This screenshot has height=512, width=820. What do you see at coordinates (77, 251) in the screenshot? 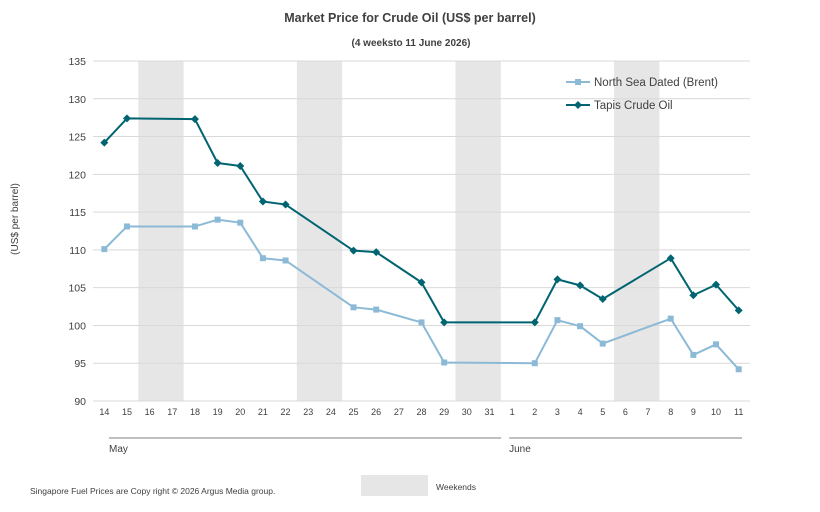
I see `y-tick-label: 110` at bounding box center [77, 251].